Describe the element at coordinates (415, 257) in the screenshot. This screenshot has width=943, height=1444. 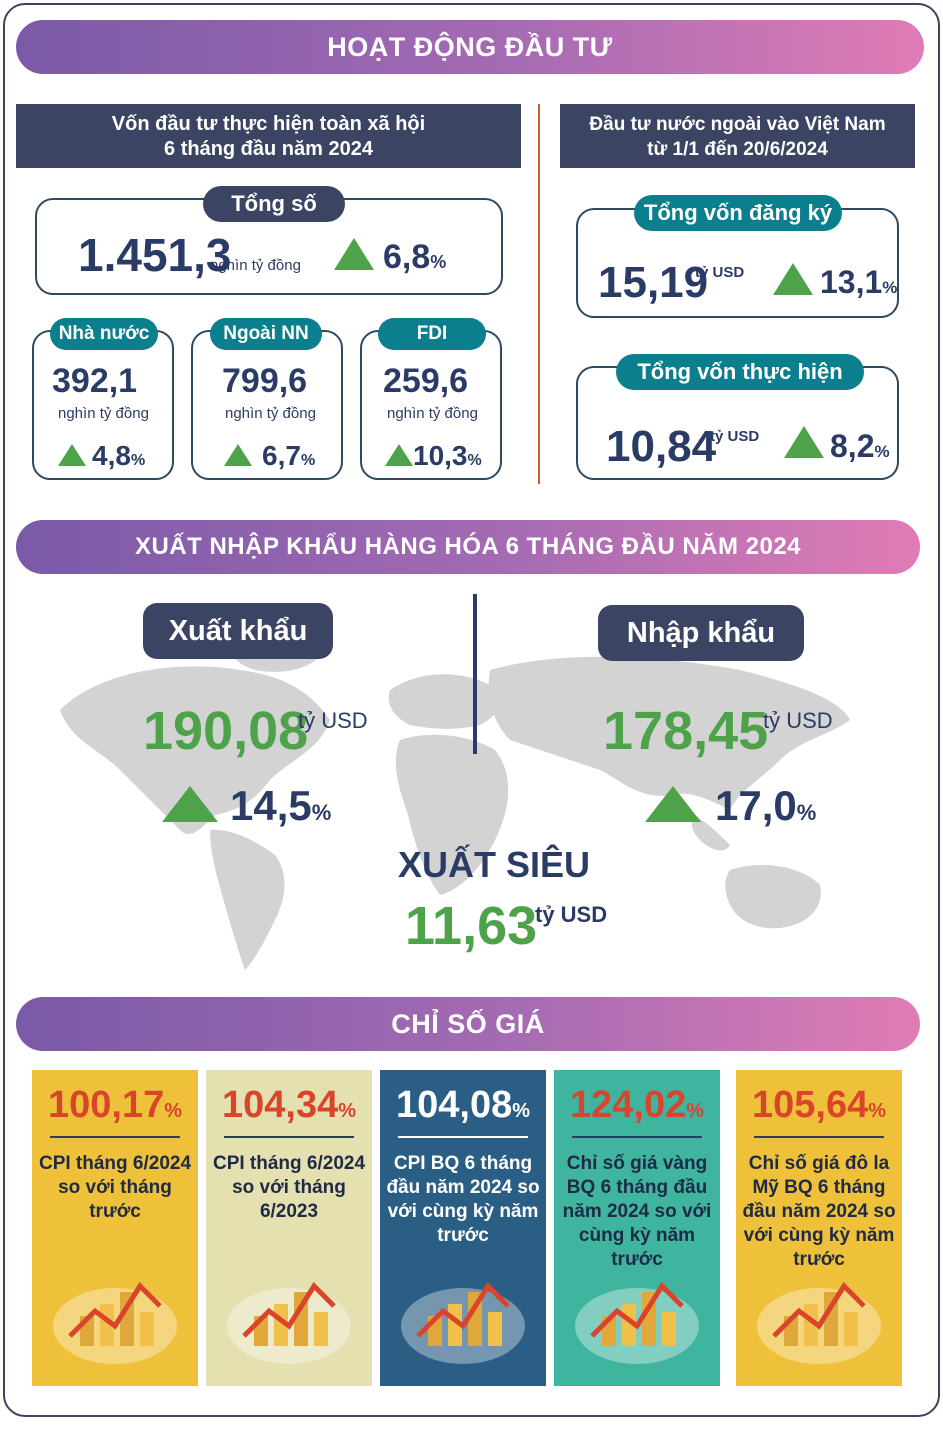
I see `total-change: 6,8%` at that location.